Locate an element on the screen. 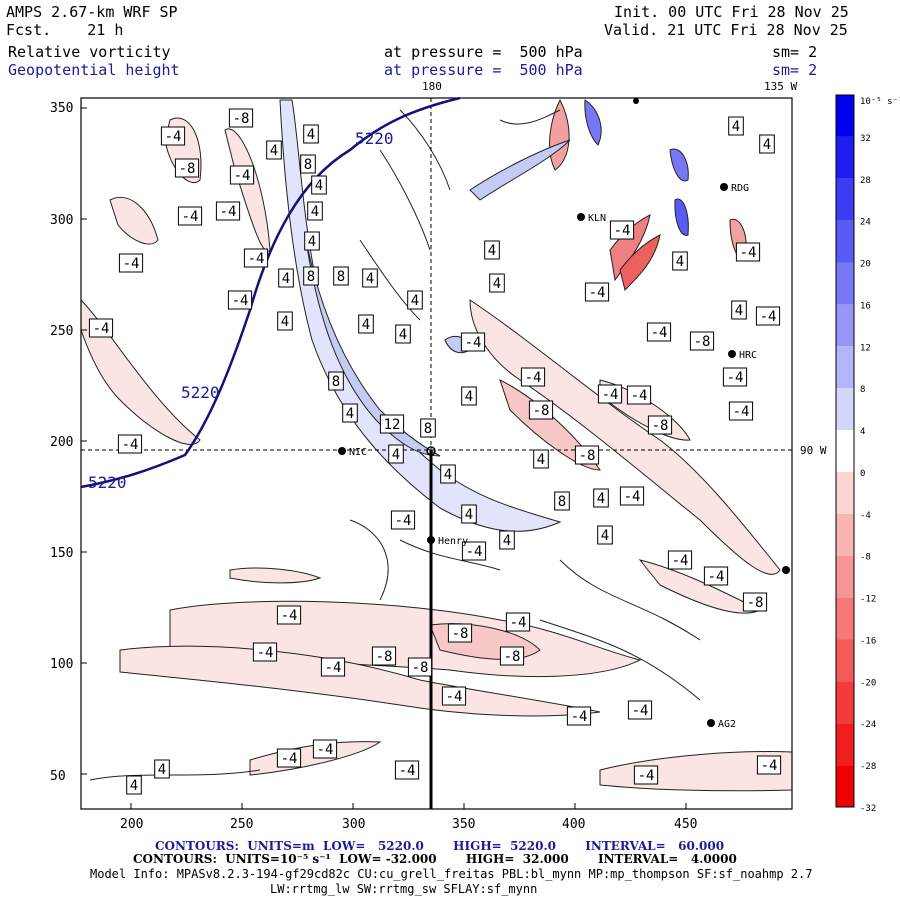 This screenshot has width=900, height=900. colorbar-label: -12 is located at coordinates (868, 600).